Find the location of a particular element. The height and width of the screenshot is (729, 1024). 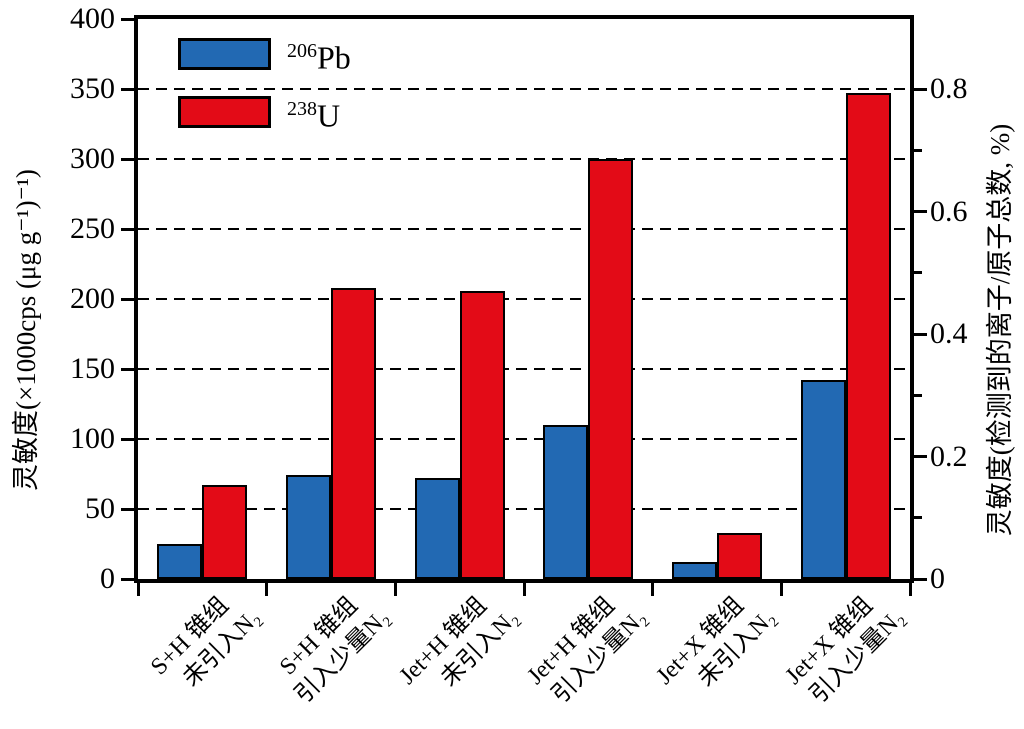

left-axis-tick-label-0: 0 is located at coordinates (107, 578).